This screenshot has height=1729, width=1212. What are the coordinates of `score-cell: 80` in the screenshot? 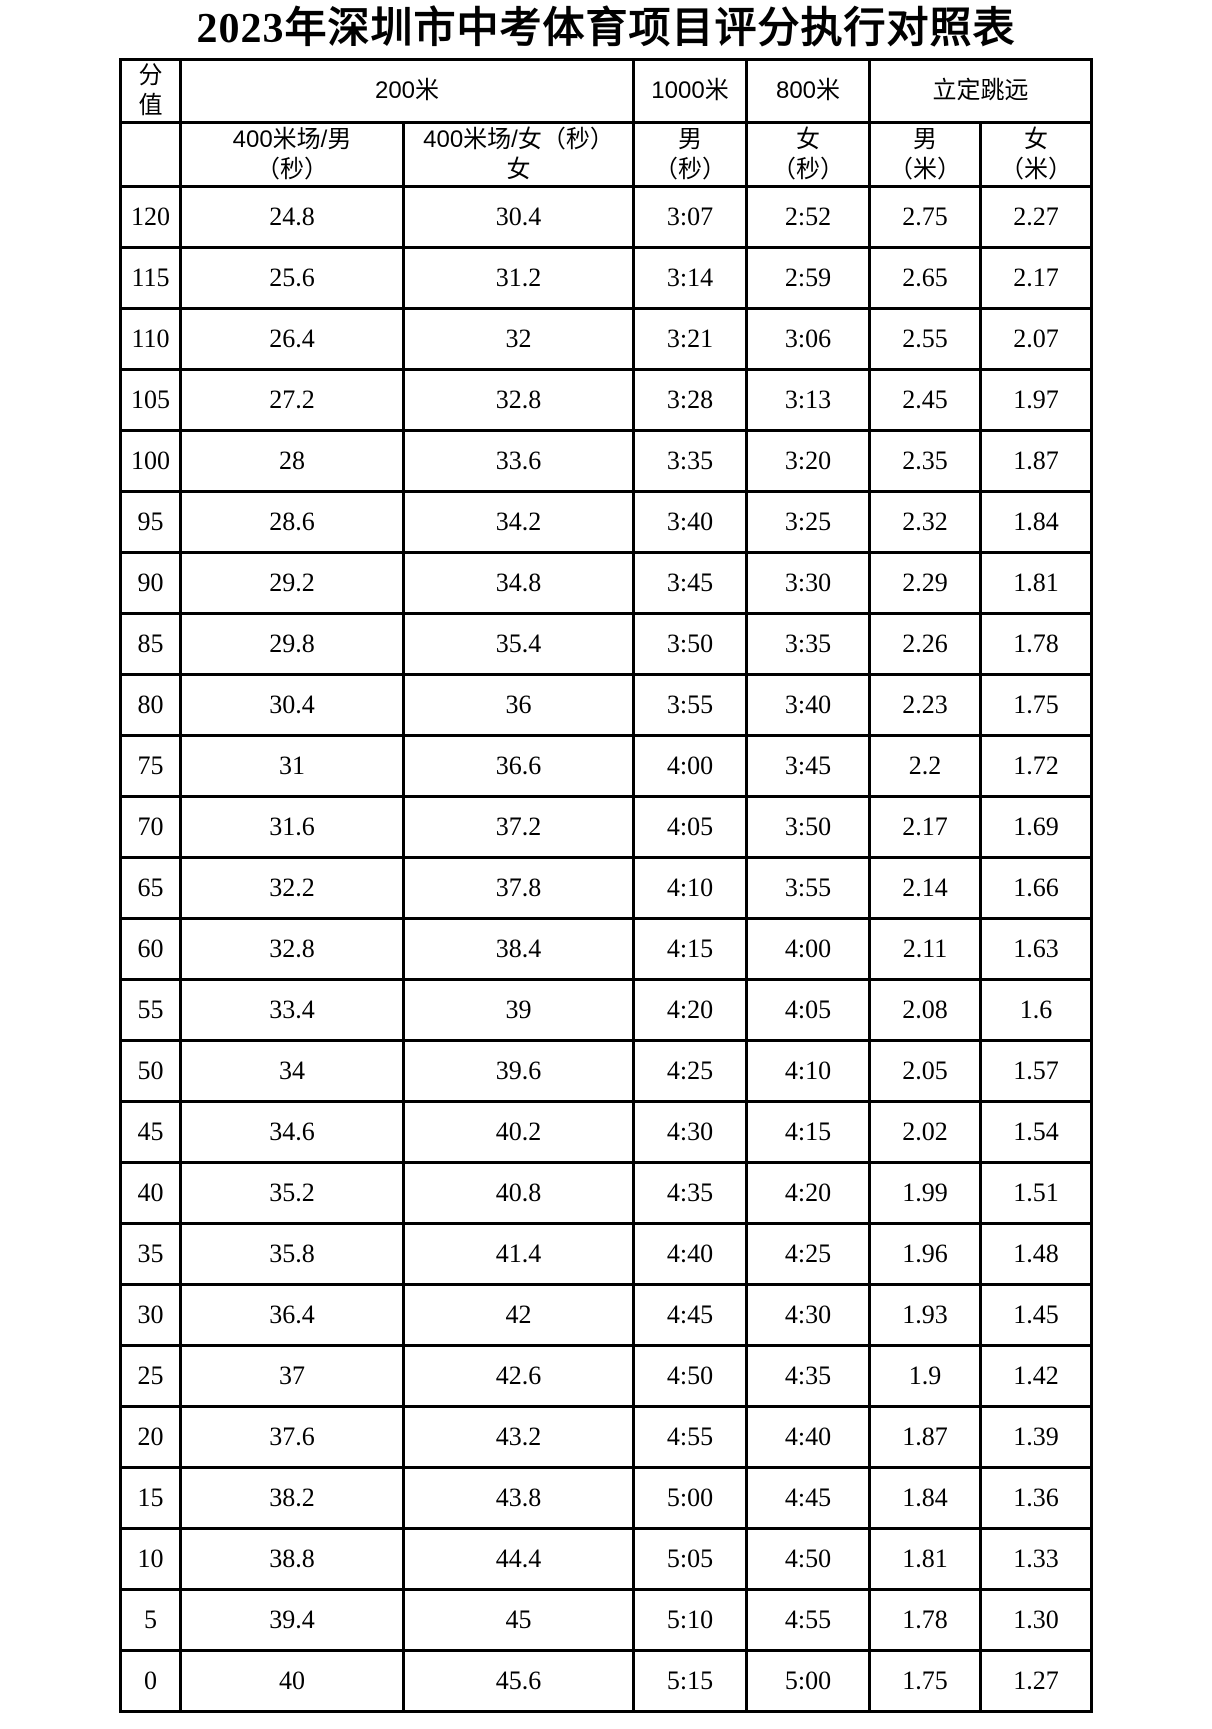 It's located at (150, 705).